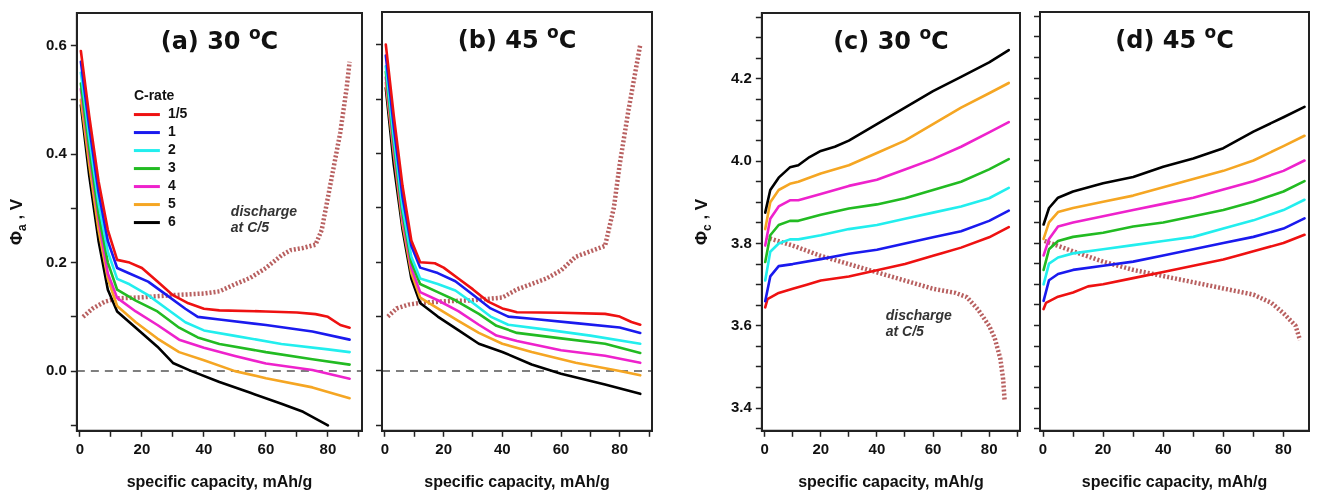 The width and height of the screenshot is (1319, 500). What do you see at coordinates (741, 242) in the screenshot?
I see `y-tick-label: 3.8` at bounding box center [741, 242].